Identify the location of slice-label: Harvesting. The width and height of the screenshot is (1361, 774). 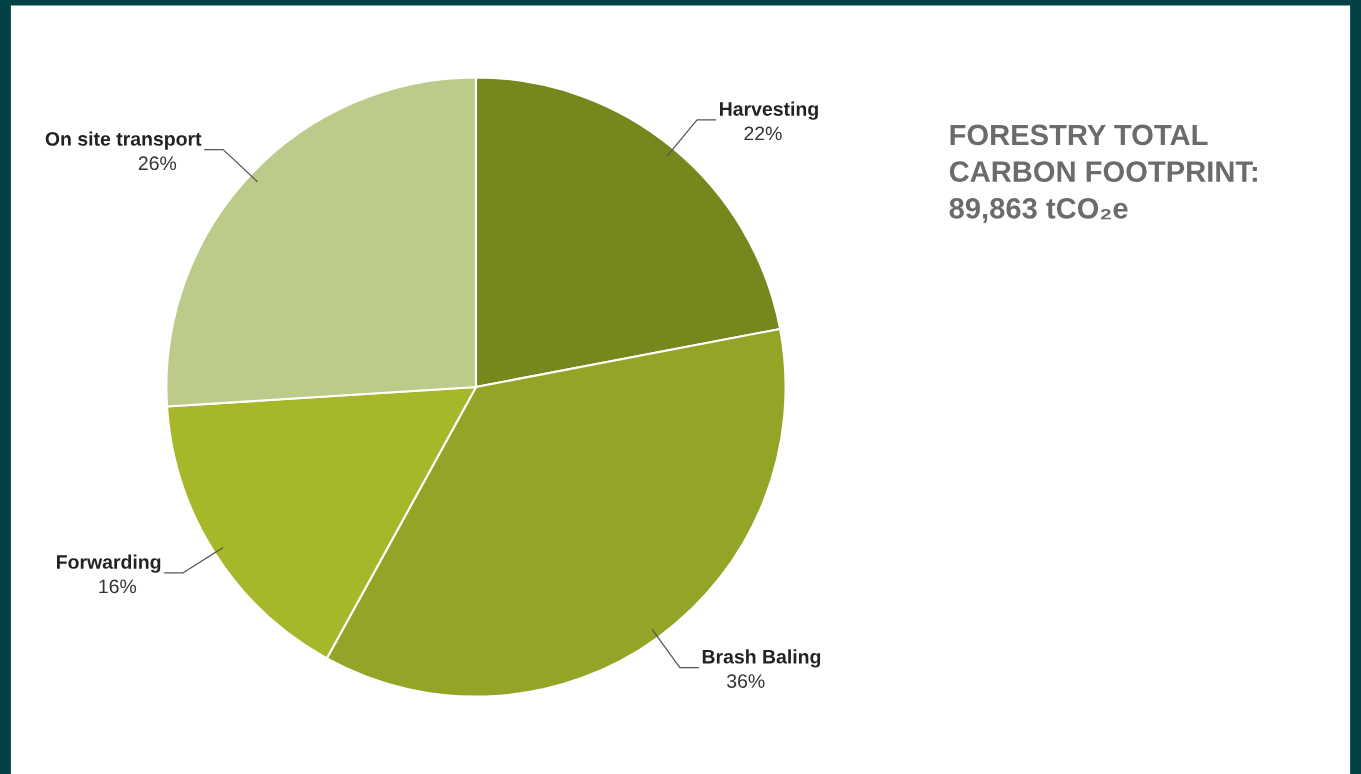
(769, 110).